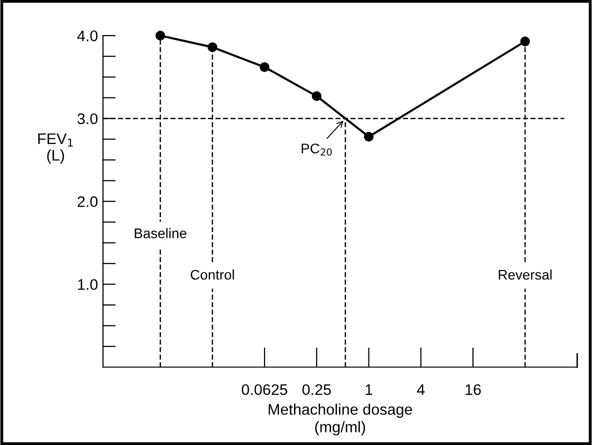 Image resolution: width=592 pixels, height=445 pixels. Describe the element at coordinates (212, 274) in the screenshot. I see `x-tick-label: Control` at that location.